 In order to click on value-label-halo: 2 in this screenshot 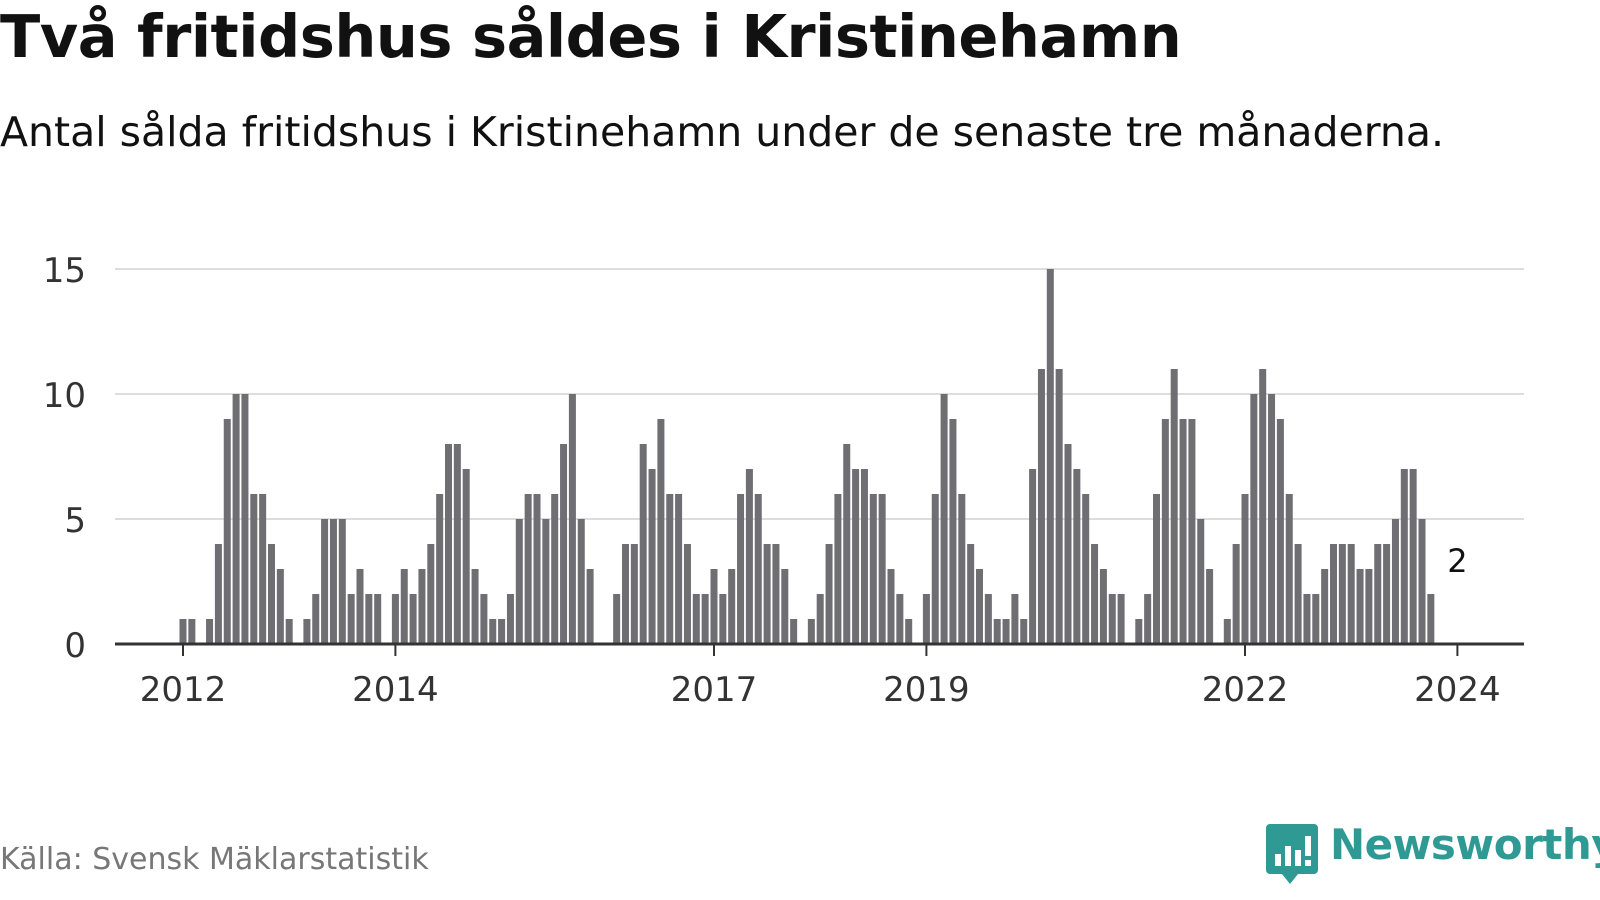, I will do `click(1457, 561)`.